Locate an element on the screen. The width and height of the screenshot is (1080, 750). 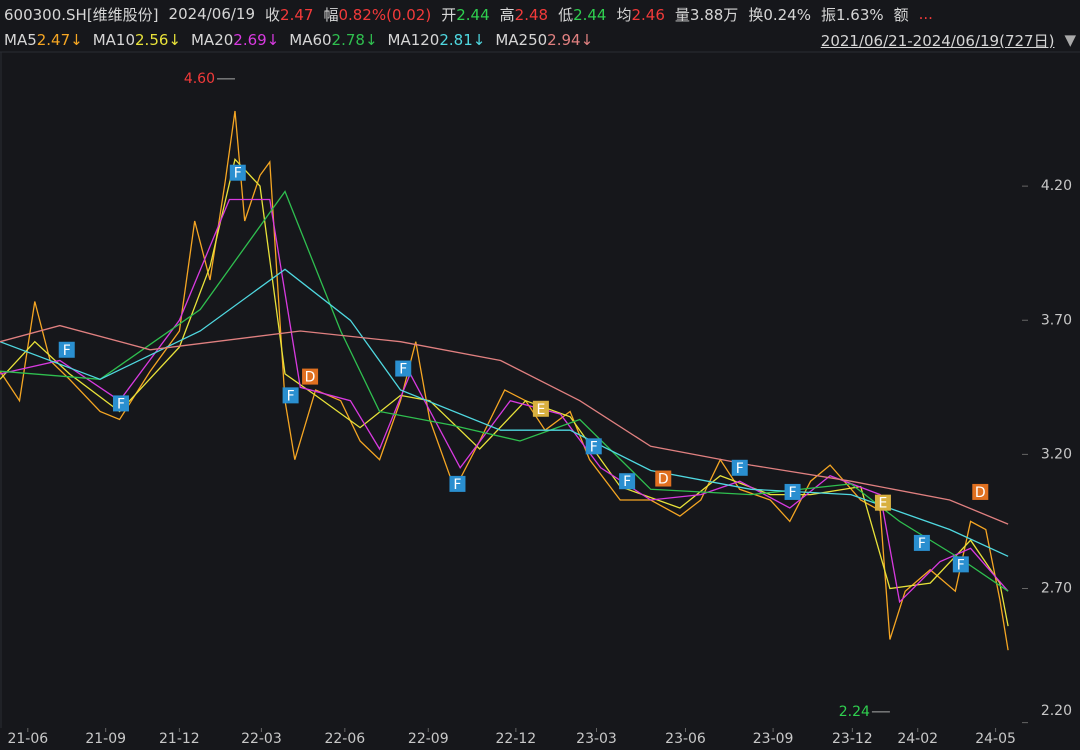
y-tick-label: 3.70 is located at coordinates (1056, 320).